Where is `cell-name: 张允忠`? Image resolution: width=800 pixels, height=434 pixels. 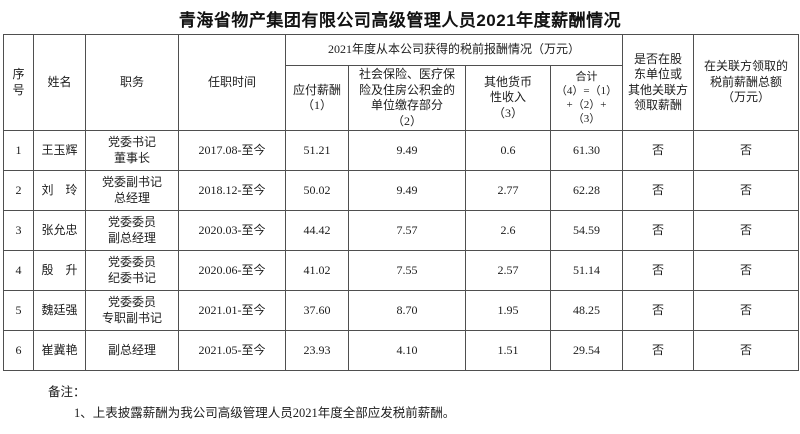 cell-name: 张允忠 is located at coordinates (59, 231).